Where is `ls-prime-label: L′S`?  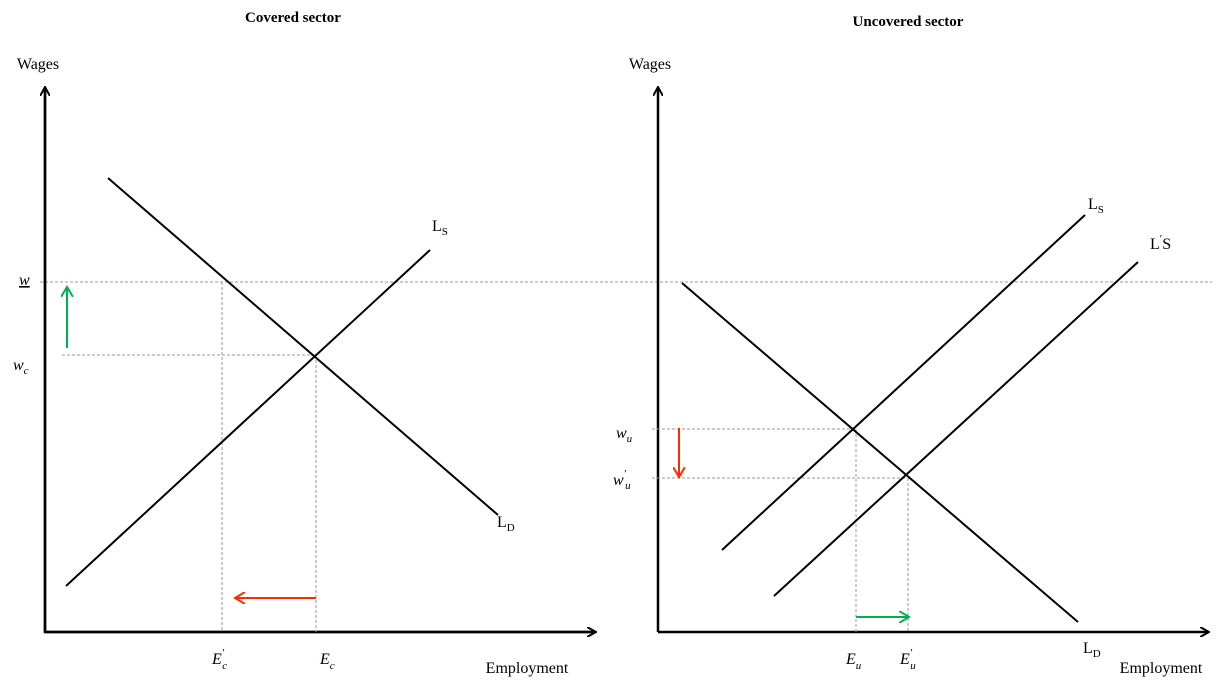
ls-prime-label: L′S is located at coordinates (1160, 243).